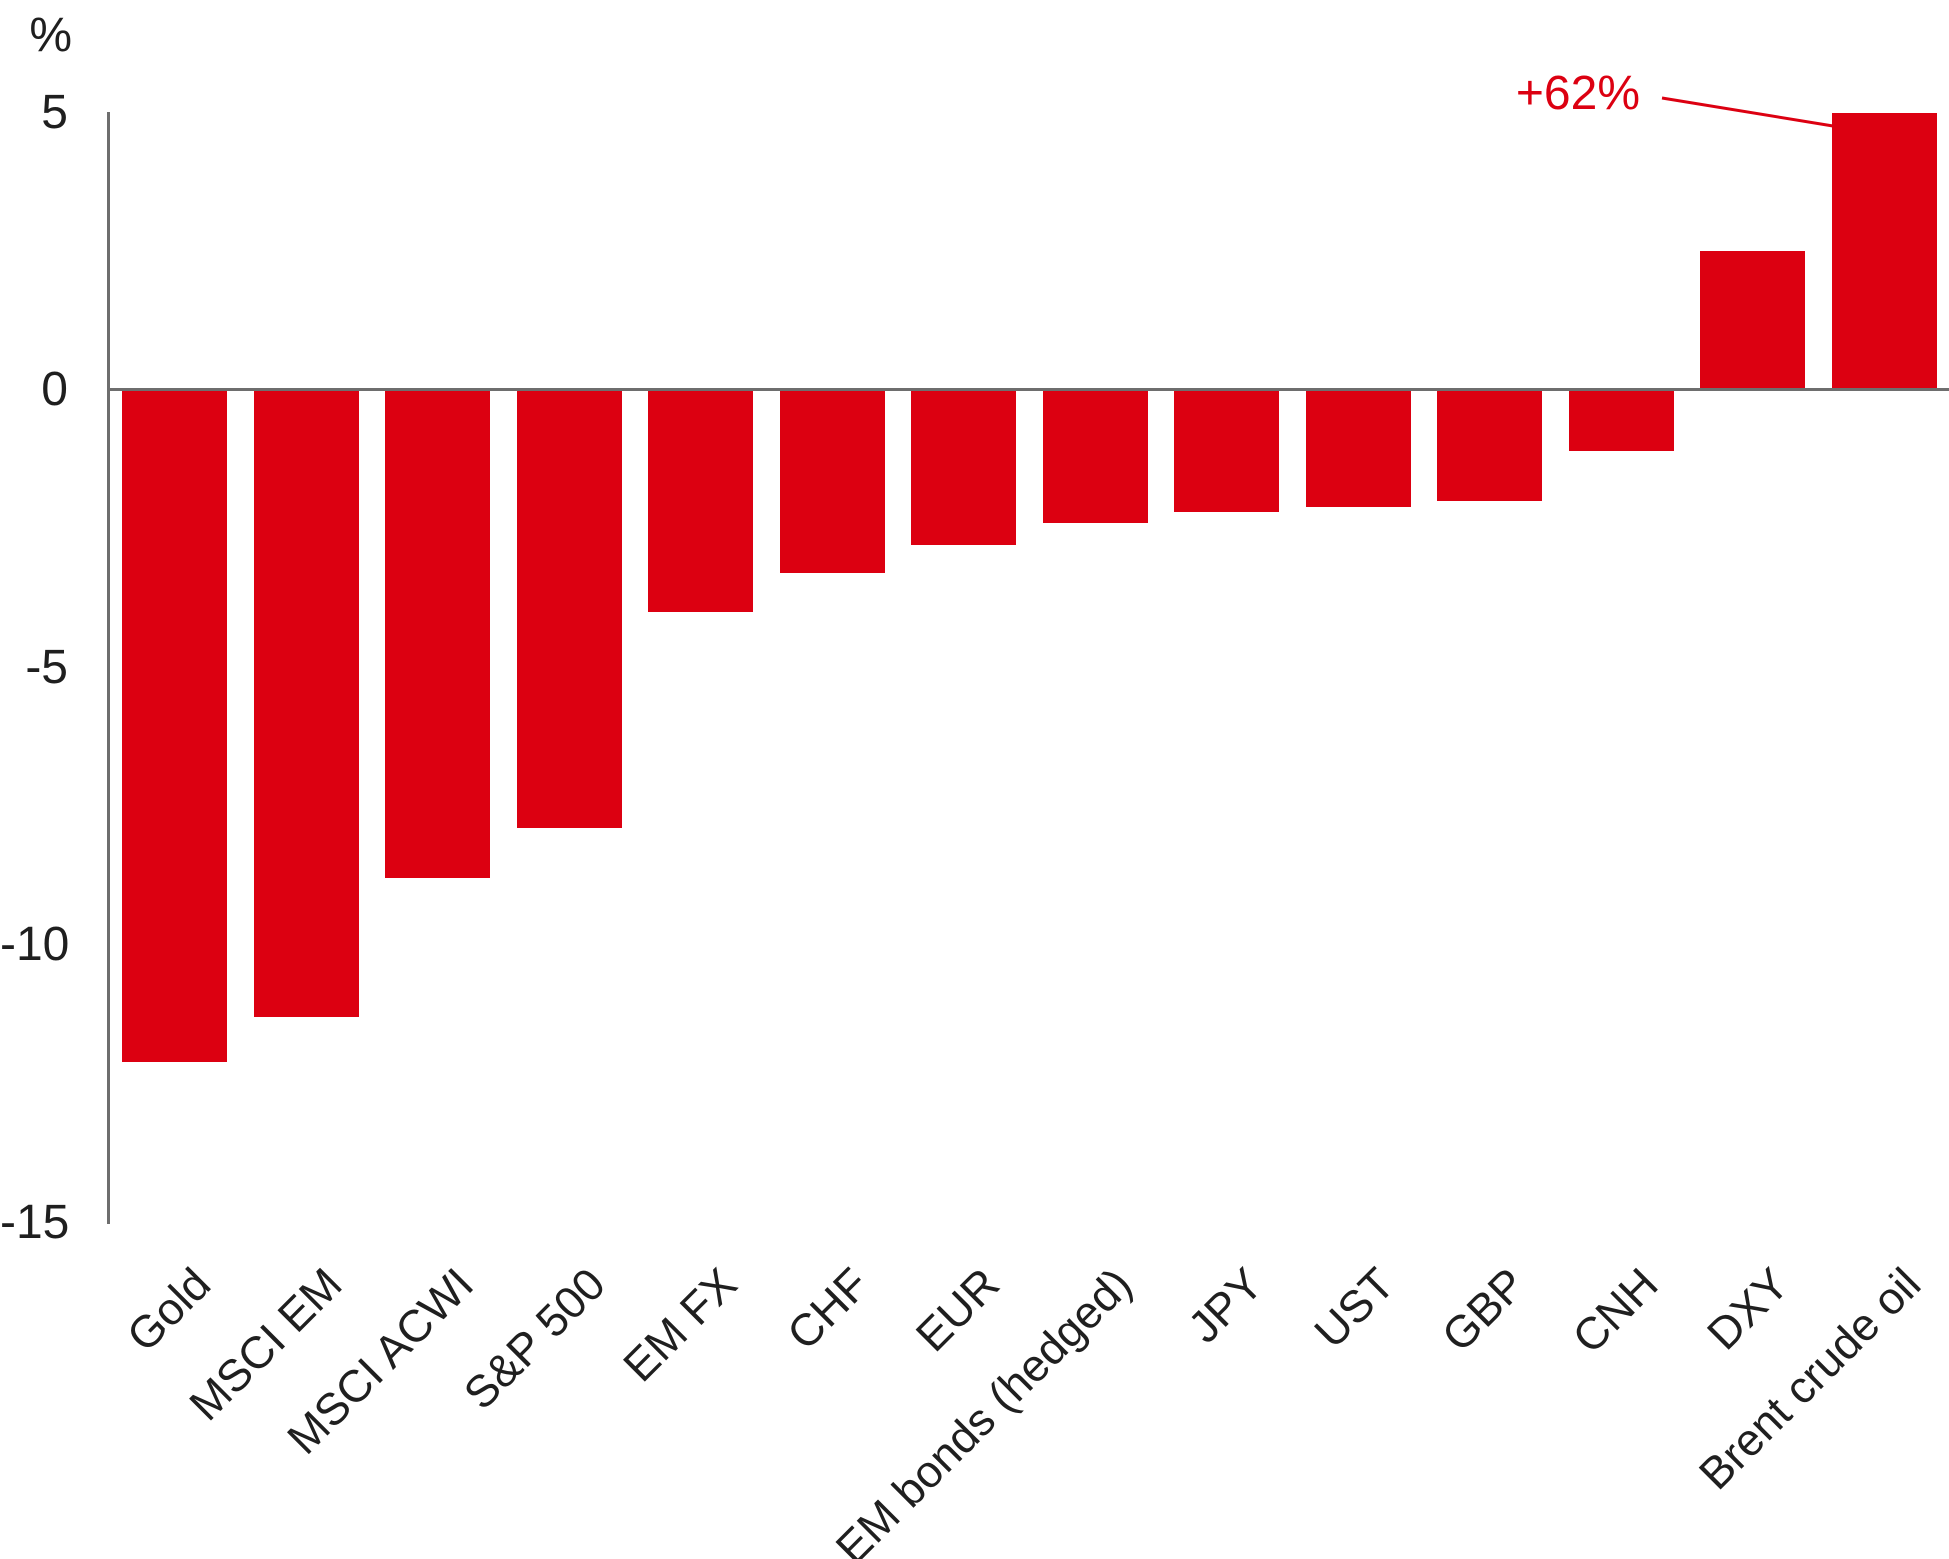  Describe the element at coordinates (54, 389) in the screenshot. I see `y-tick-0: 0` at that location.